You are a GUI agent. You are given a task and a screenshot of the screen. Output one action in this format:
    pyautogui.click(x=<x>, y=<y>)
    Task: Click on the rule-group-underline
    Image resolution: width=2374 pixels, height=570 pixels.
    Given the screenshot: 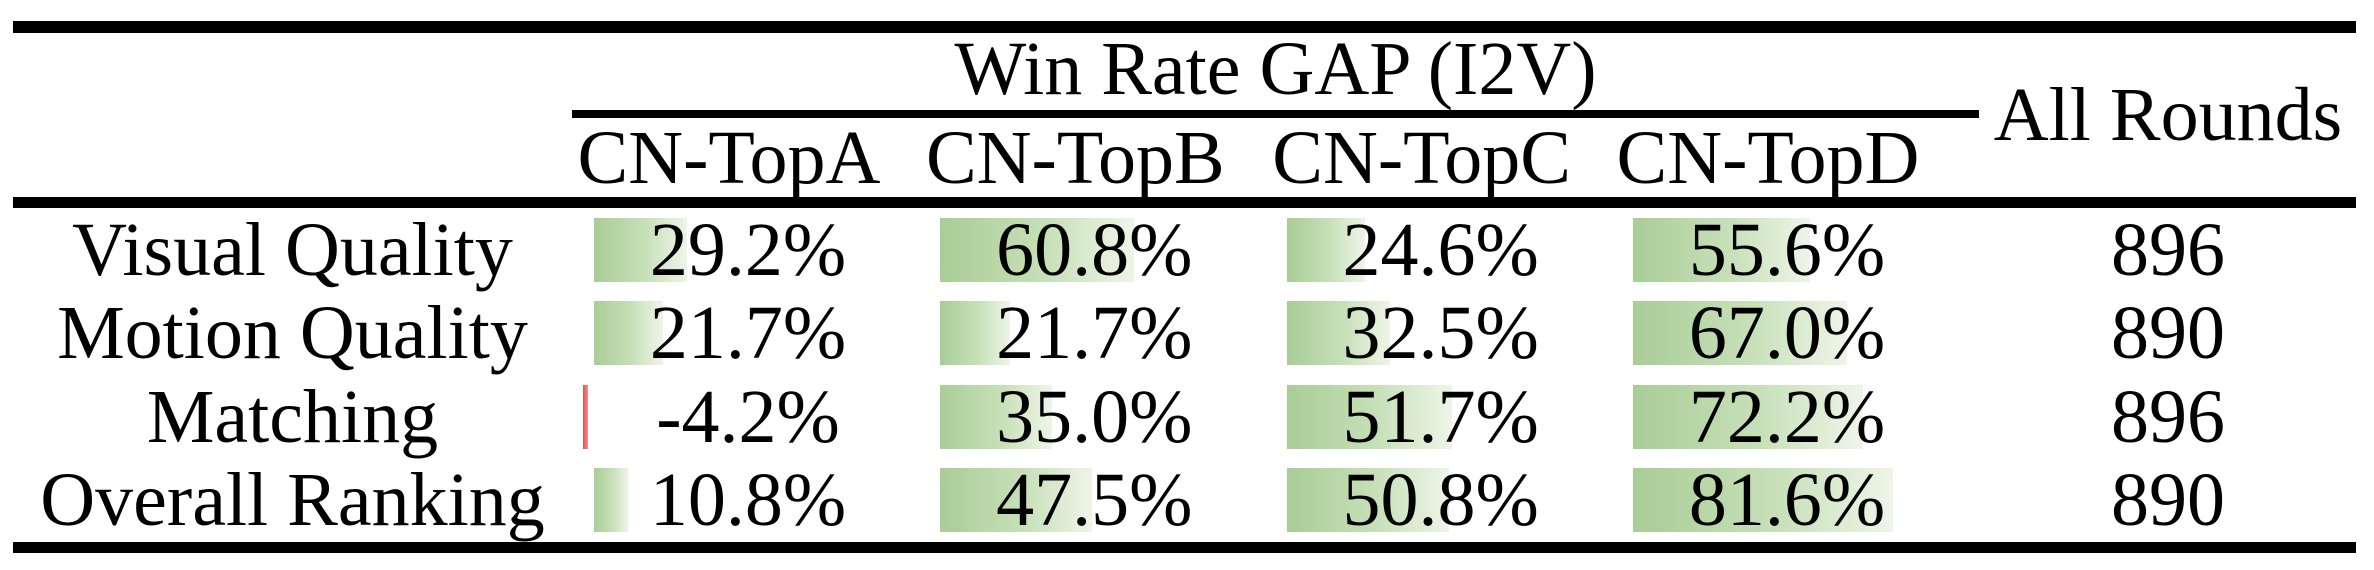 What is the action you would take?
    pyautogui.click(x=1275, y=114)
    